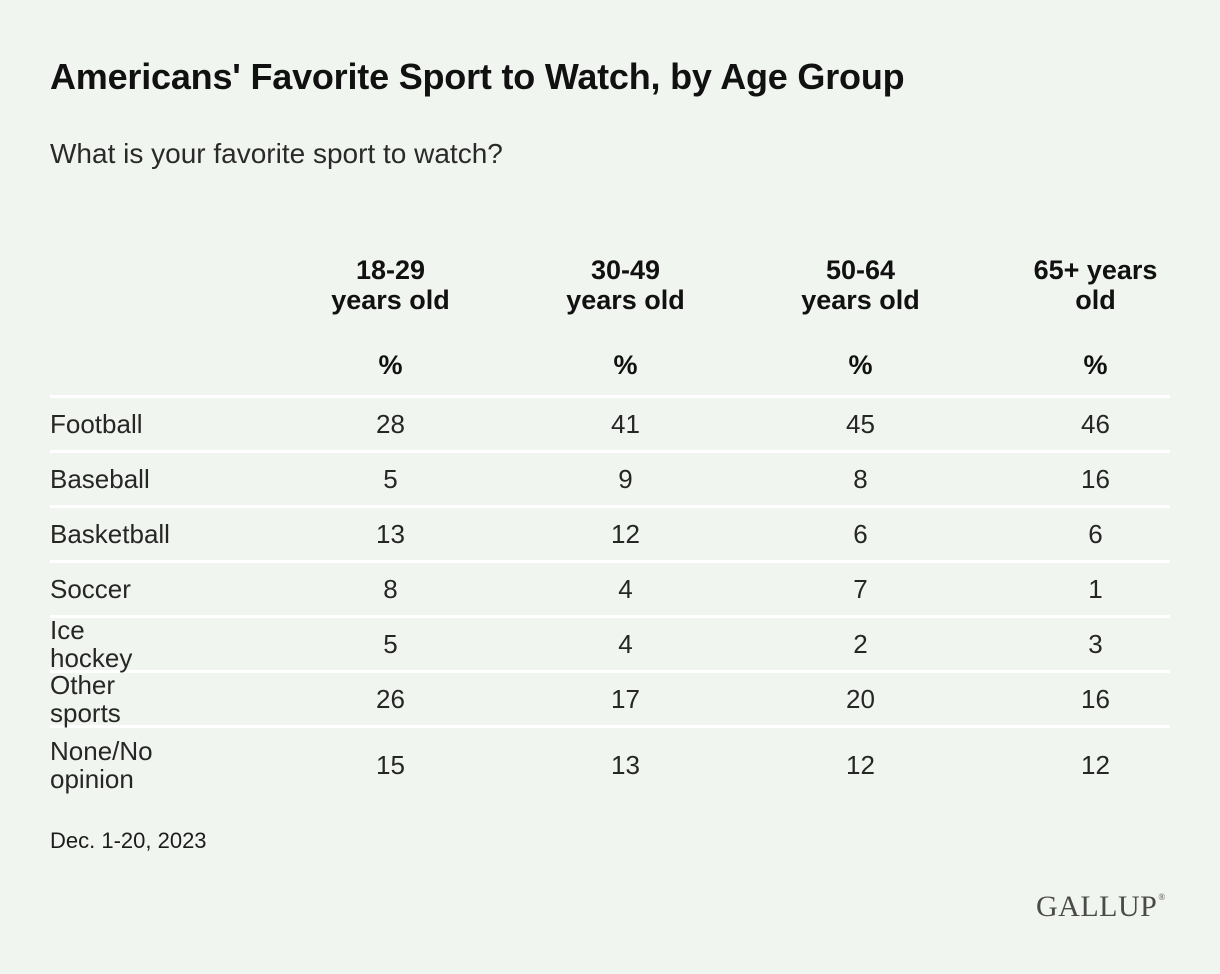 The image size is (1220, 974). I want to click on table-cell: 3, so click(1095, 643).